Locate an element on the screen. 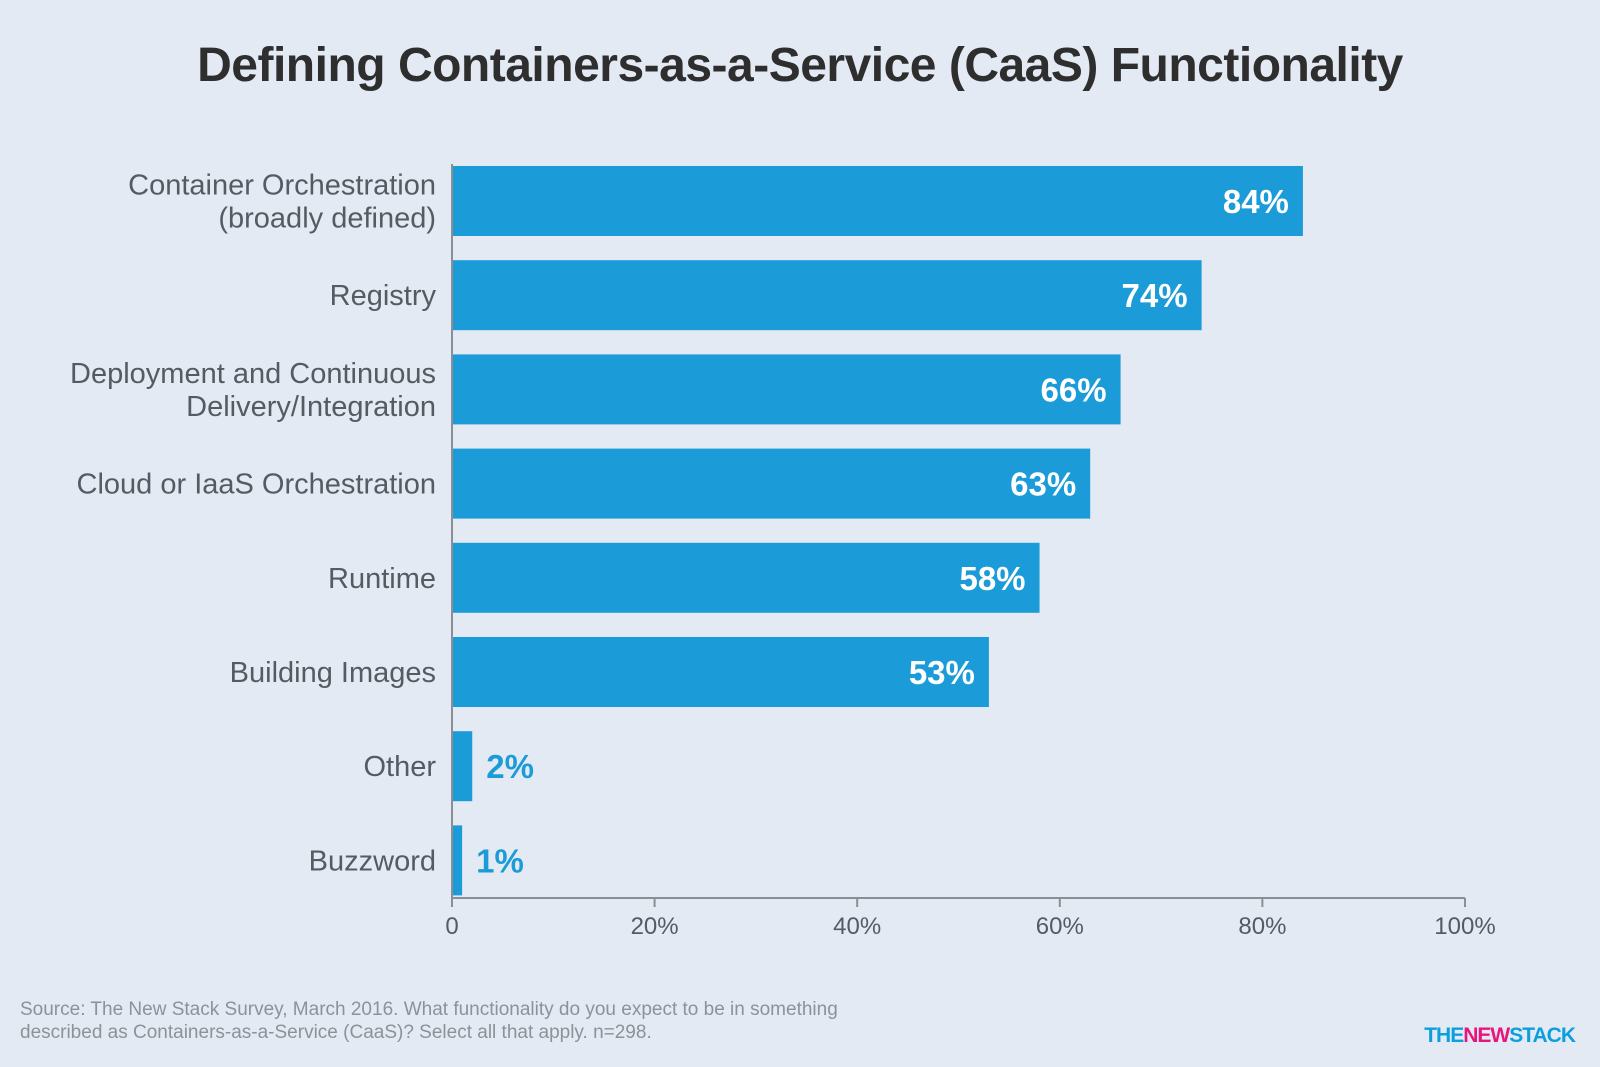 This screenshot has width=1600, height=1067. bar-value-label-4: 58% is located at coordinates (992, 578).